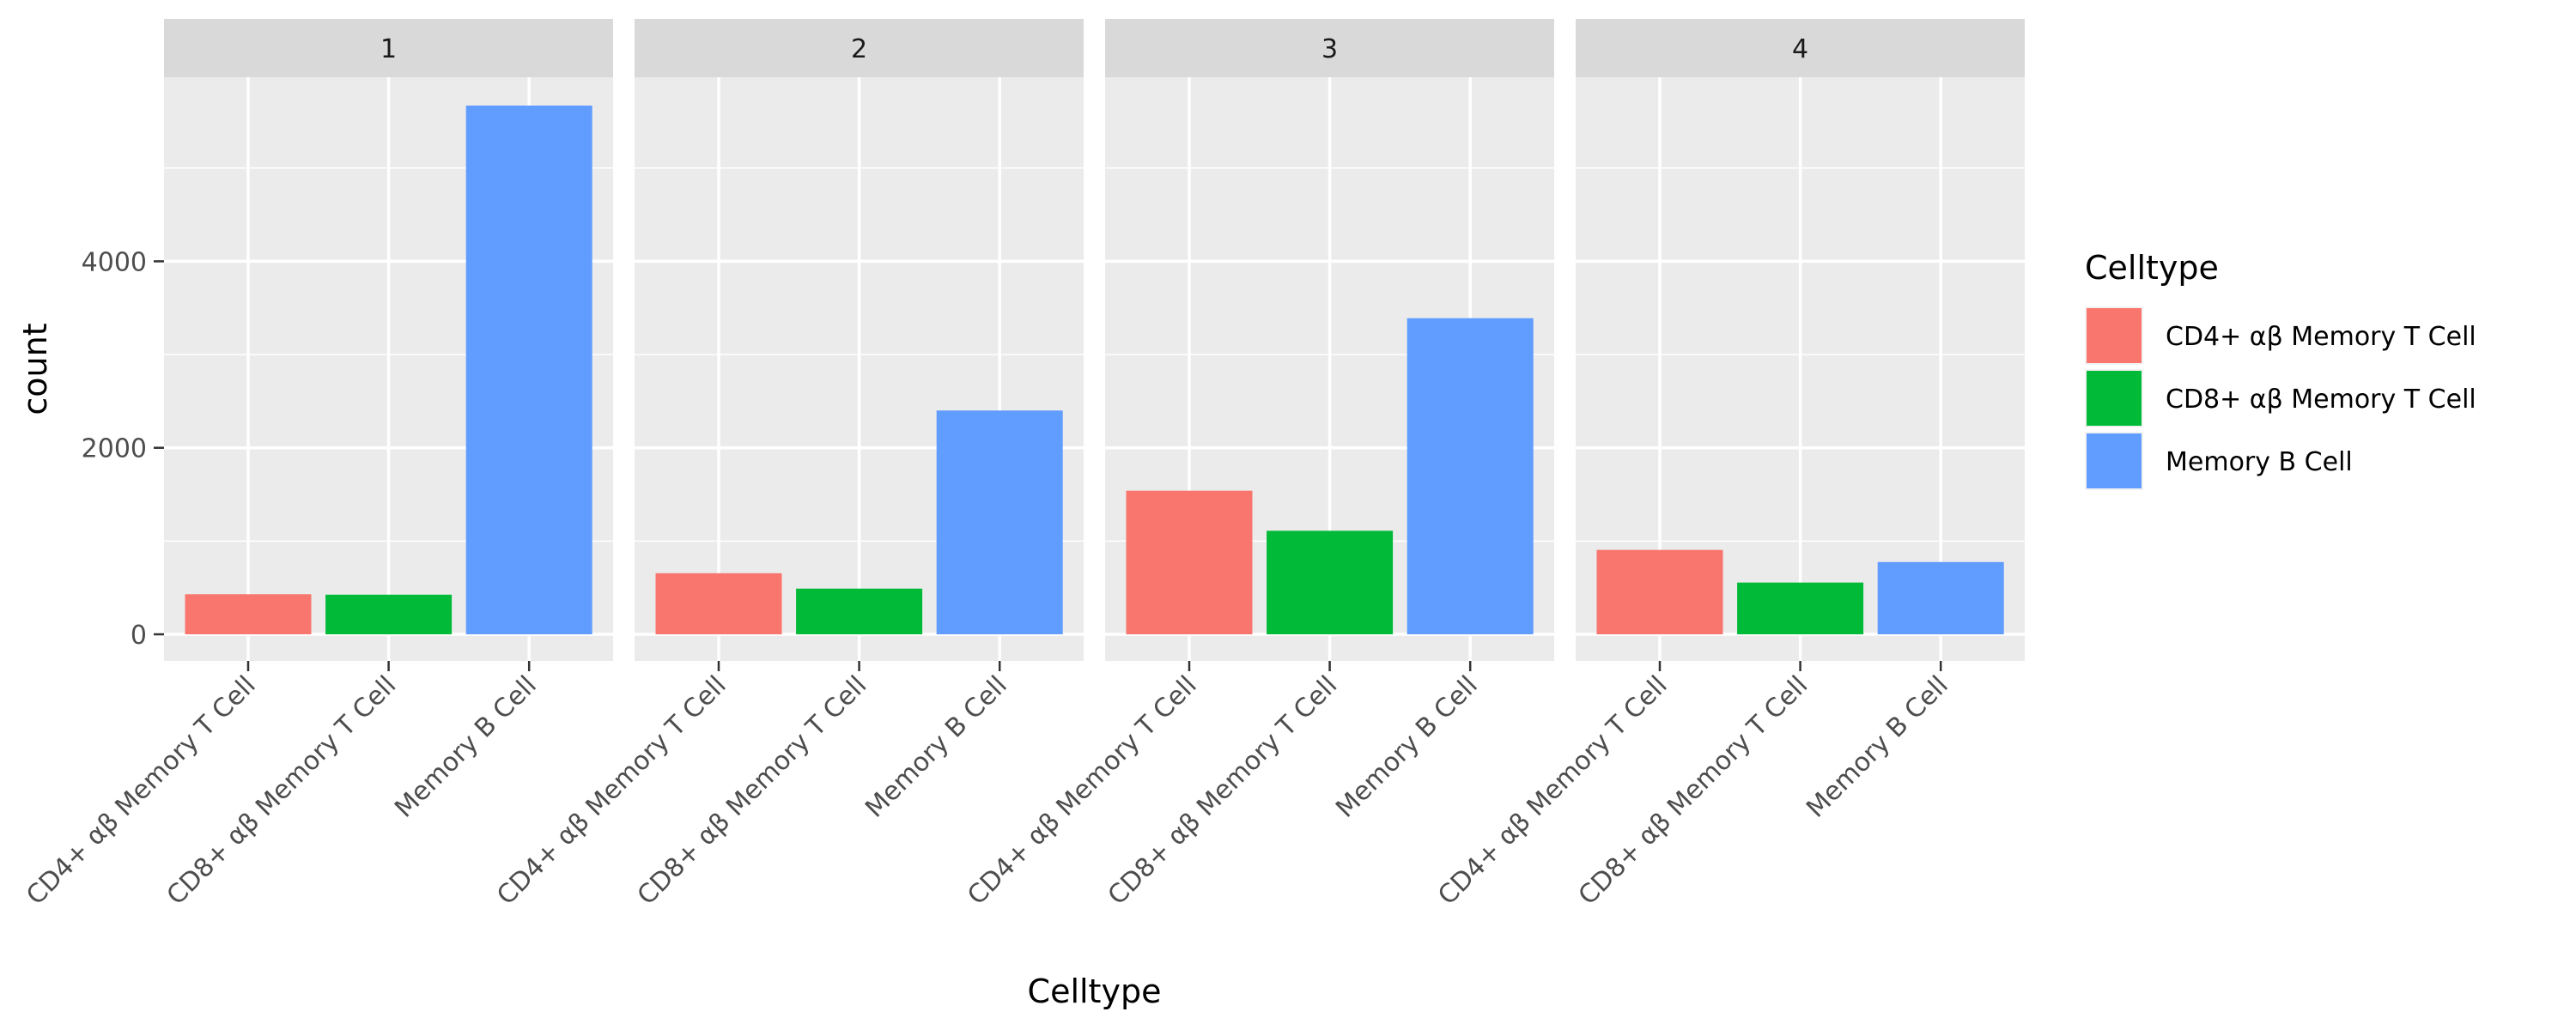  I want to click on y-axis-title: count, so click(35, 369).